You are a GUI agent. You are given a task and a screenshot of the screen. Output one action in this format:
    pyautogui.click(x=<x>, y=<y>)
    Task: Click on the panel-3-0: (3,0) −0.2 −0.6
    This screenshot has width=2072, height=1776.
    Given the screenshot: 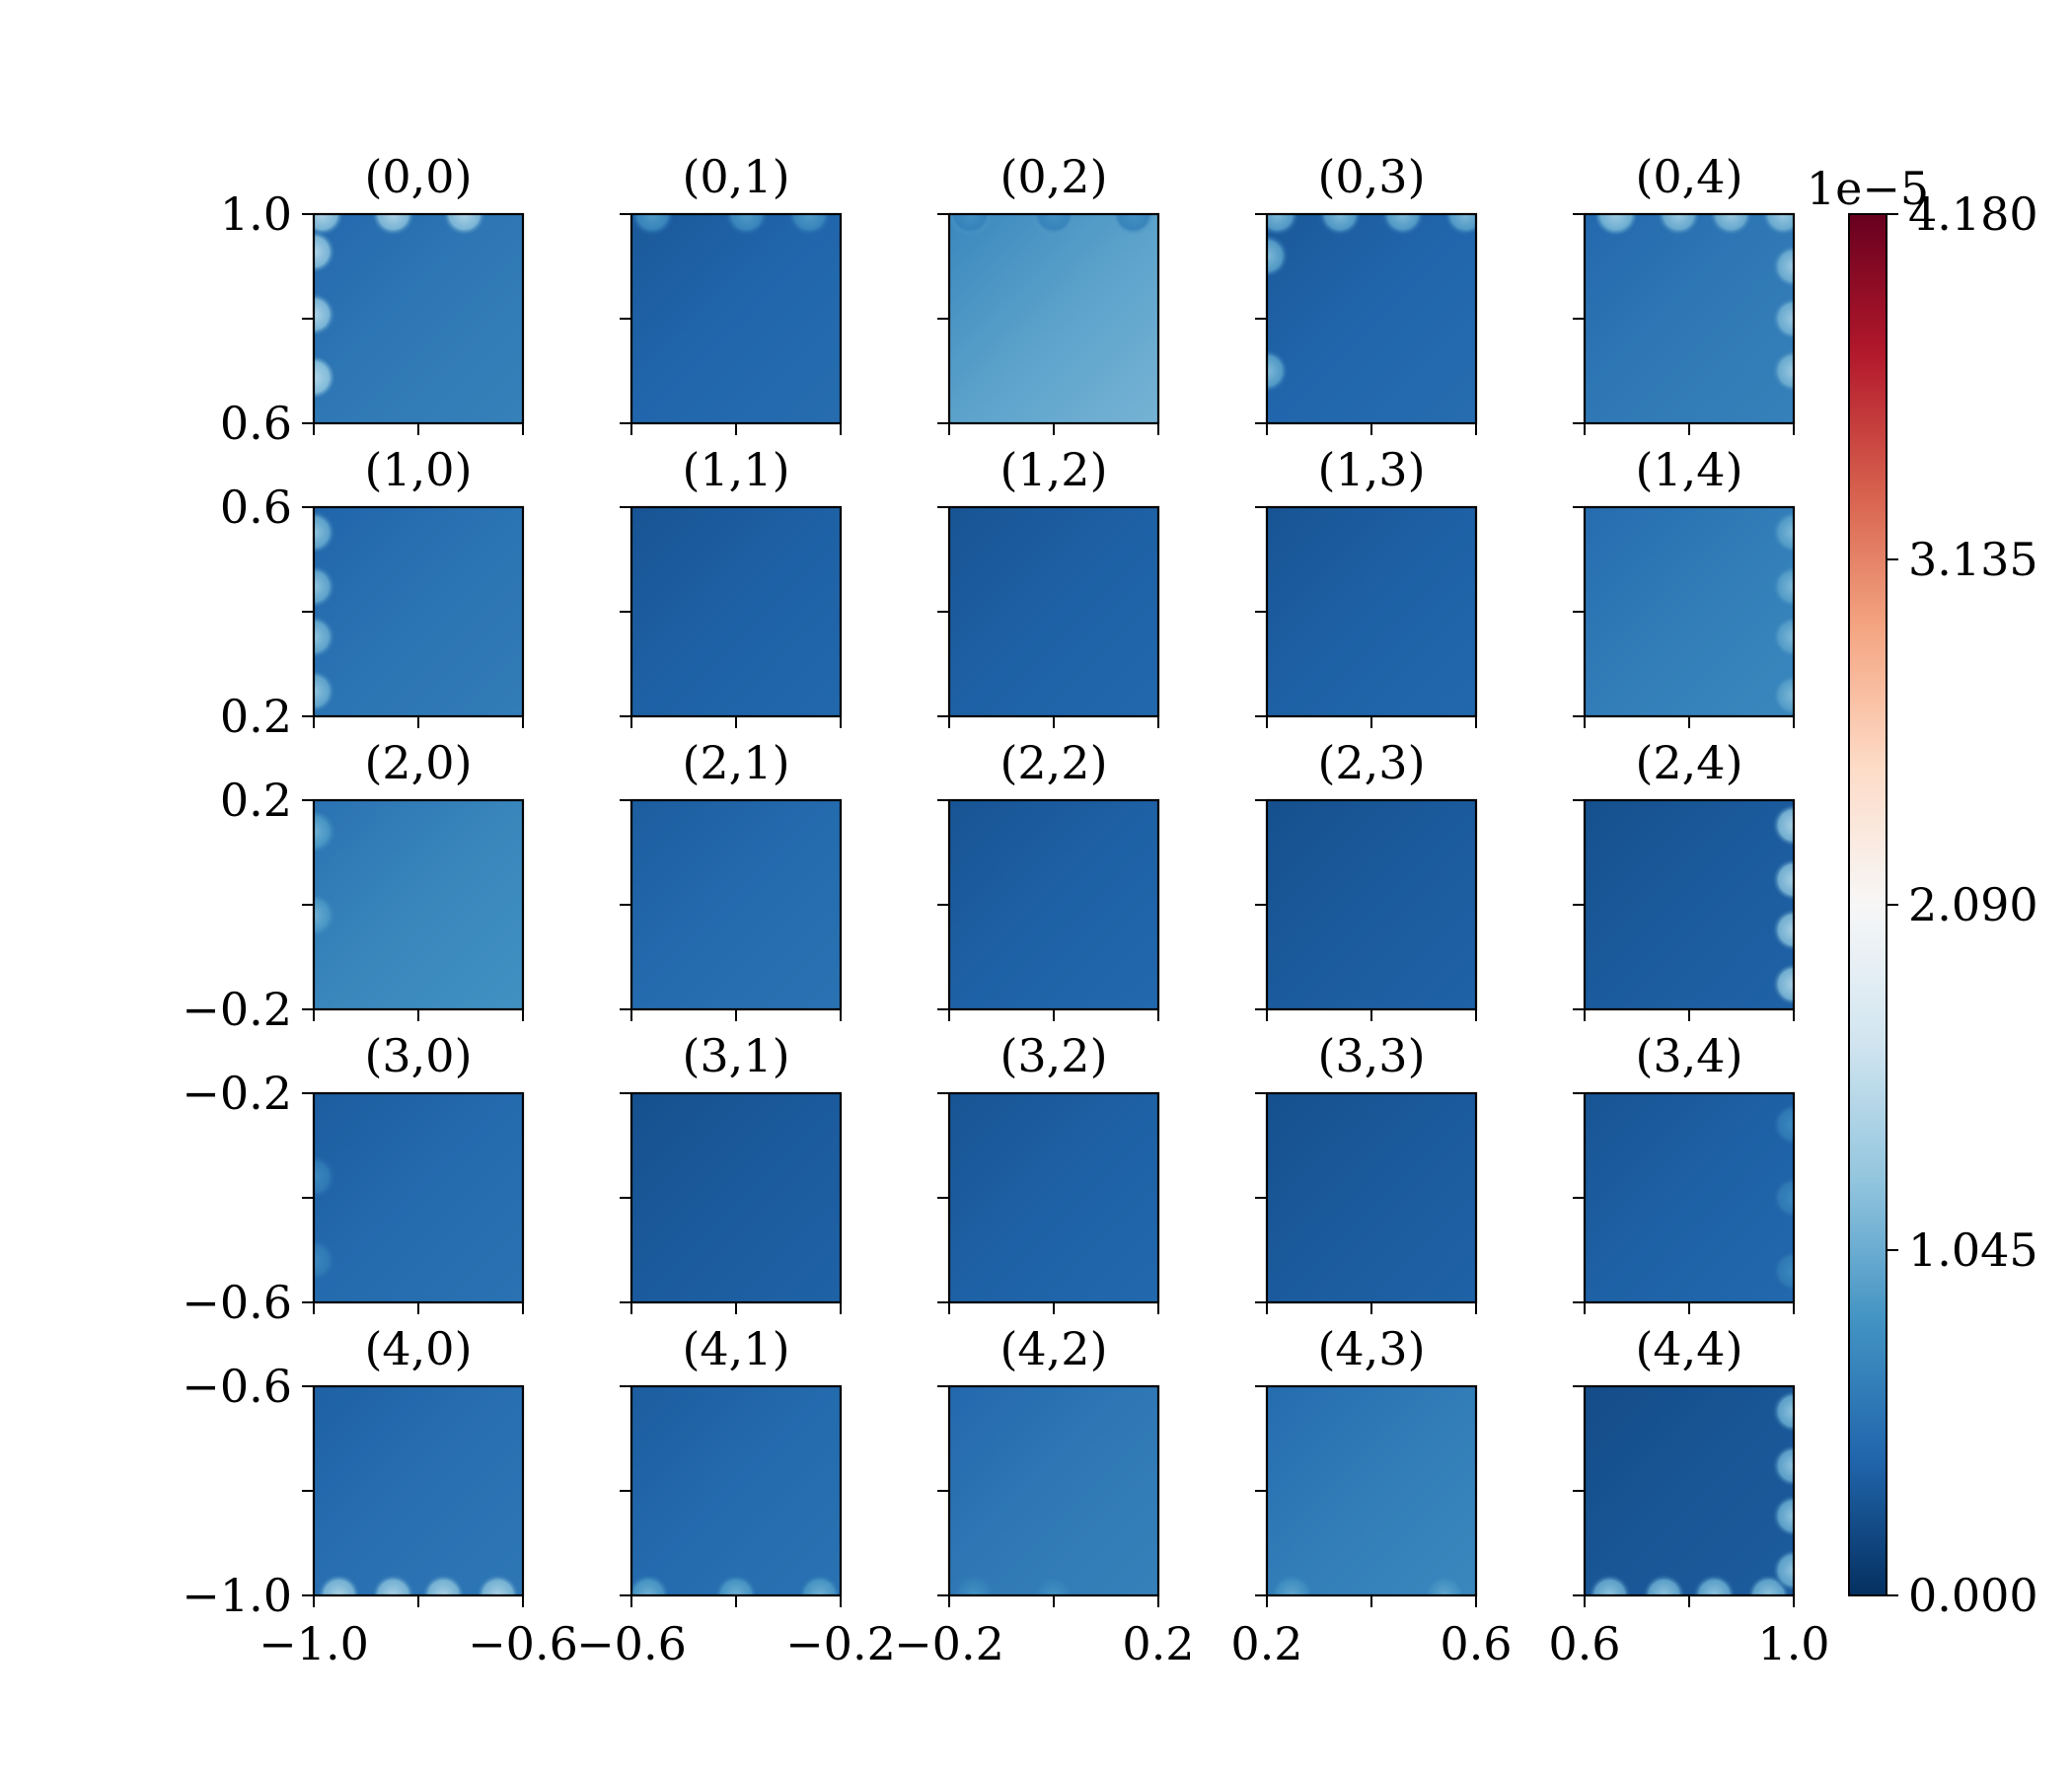 What is the action you would take?
    pyautogui.click(x=353, y=1179)
    